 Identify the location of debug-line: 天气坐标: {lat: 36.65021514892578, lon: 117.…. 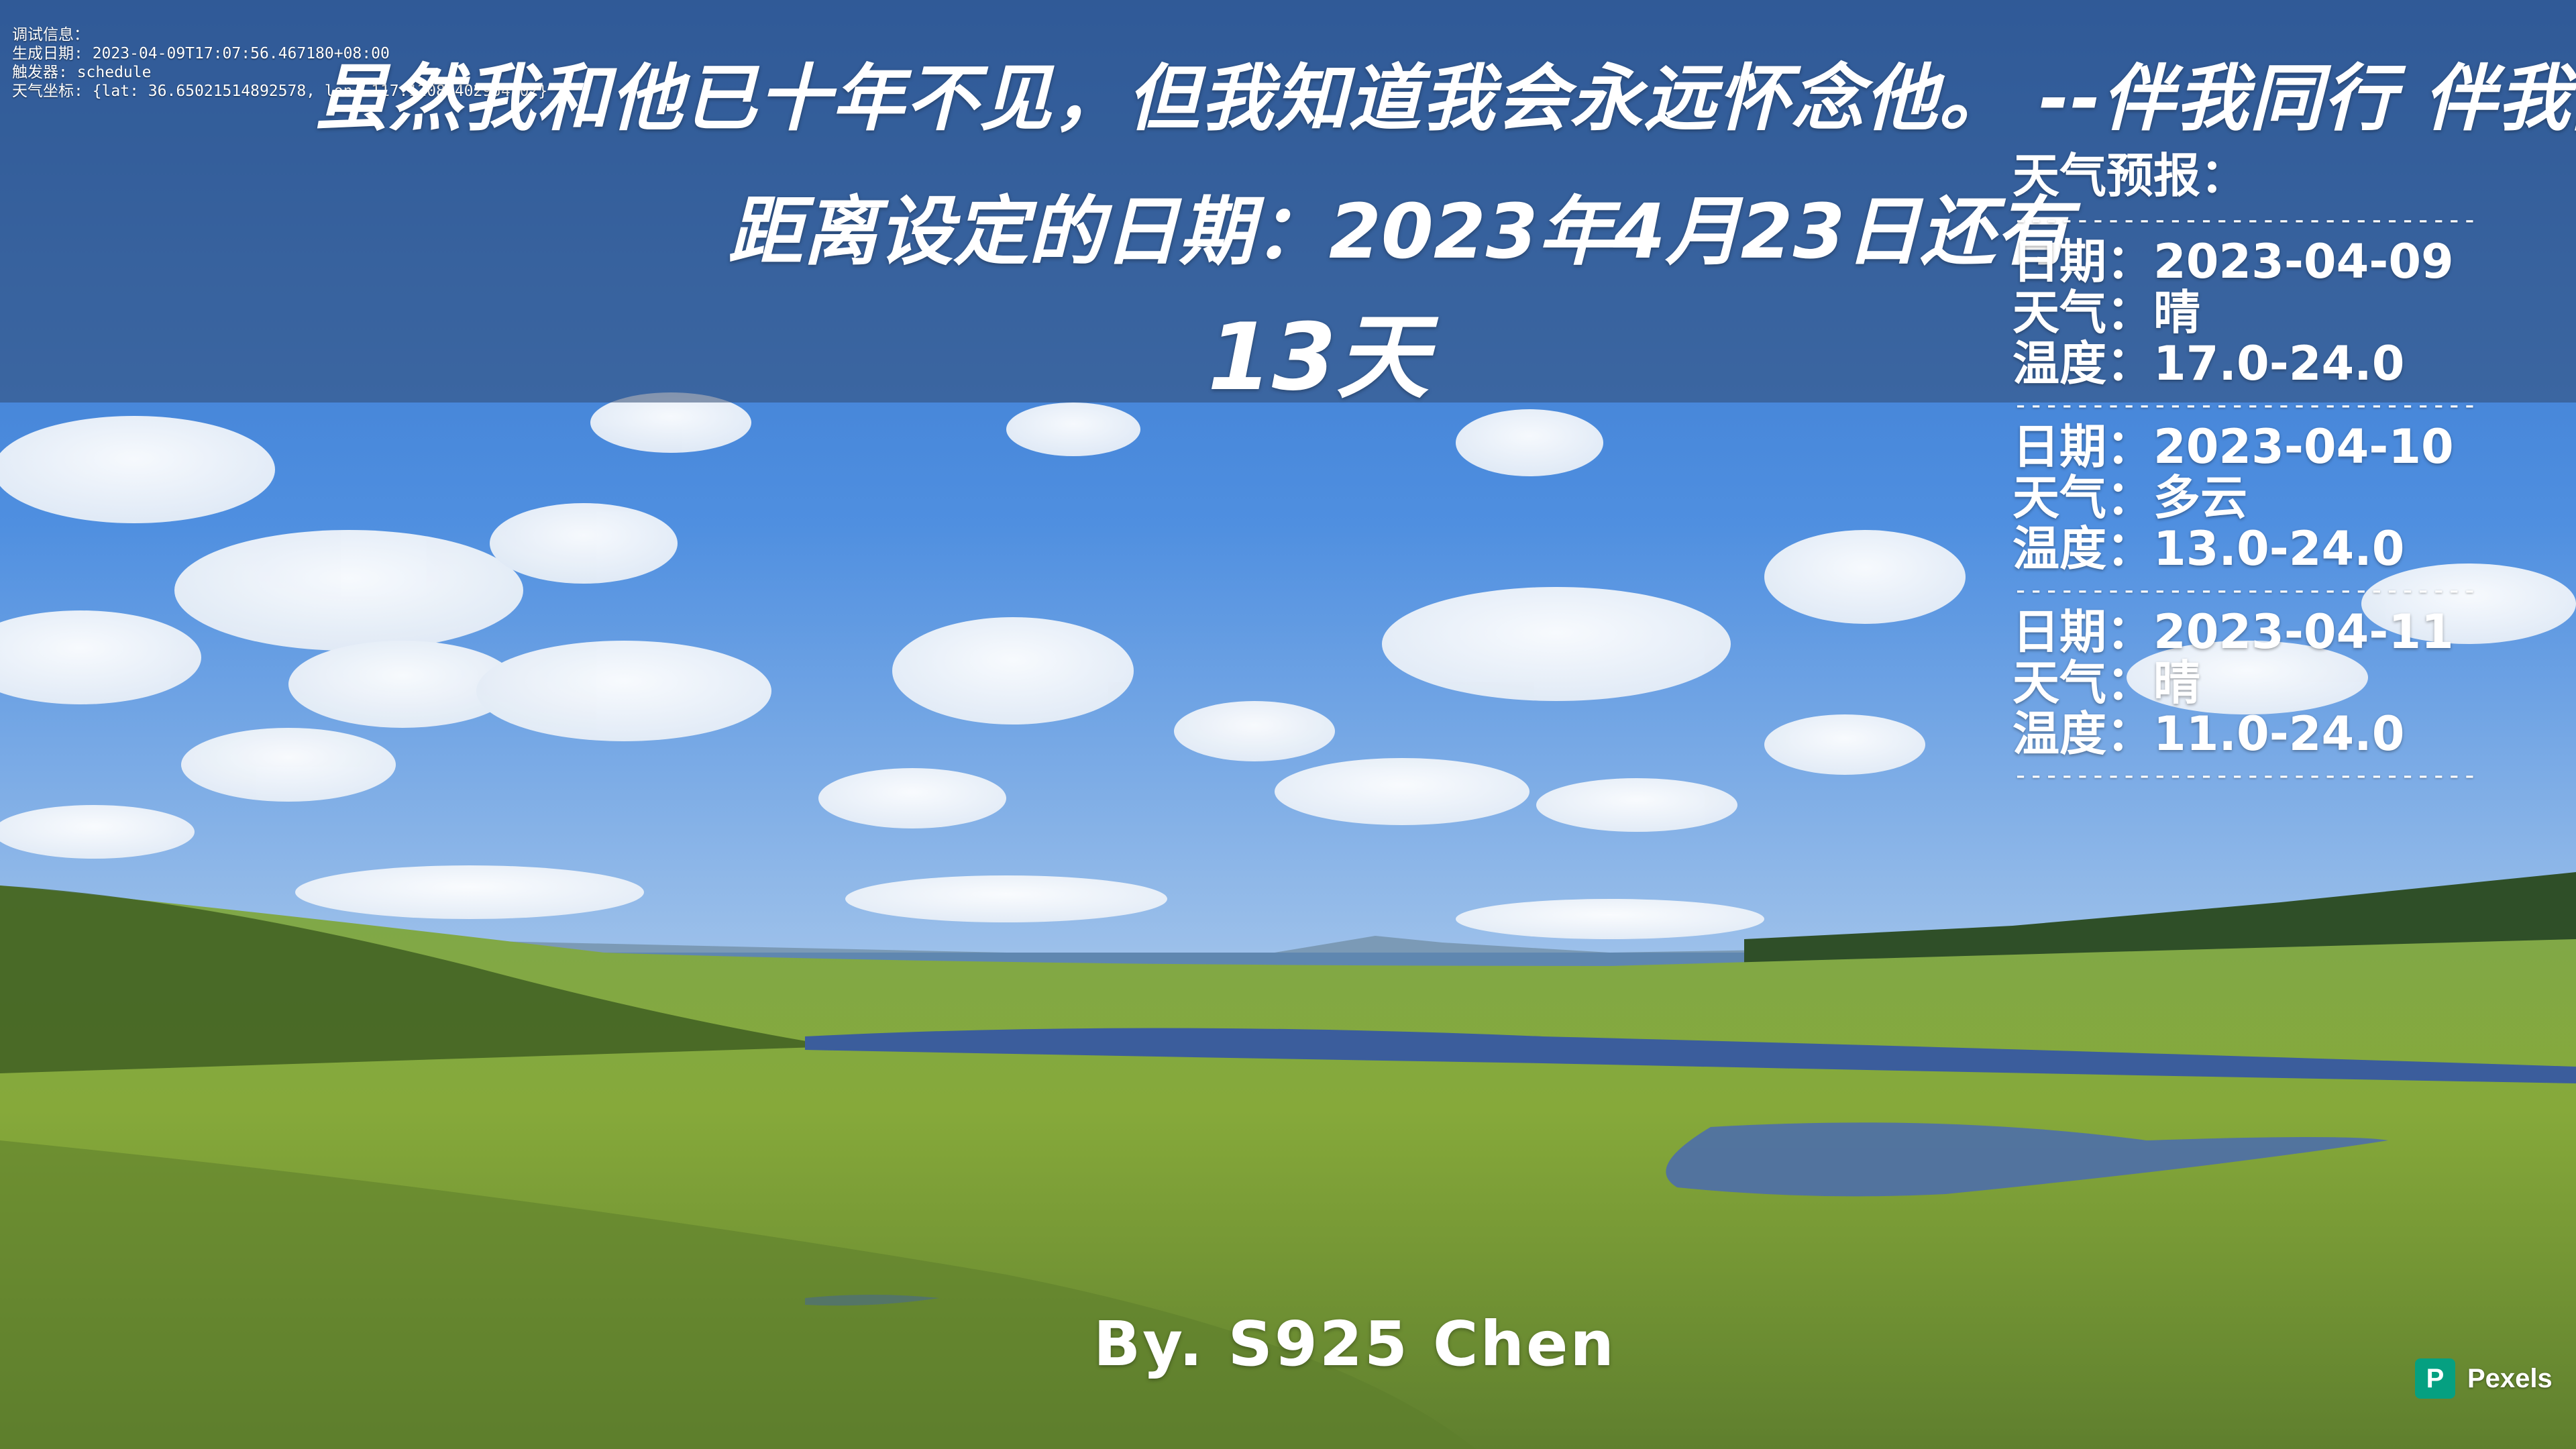
(280, 91).